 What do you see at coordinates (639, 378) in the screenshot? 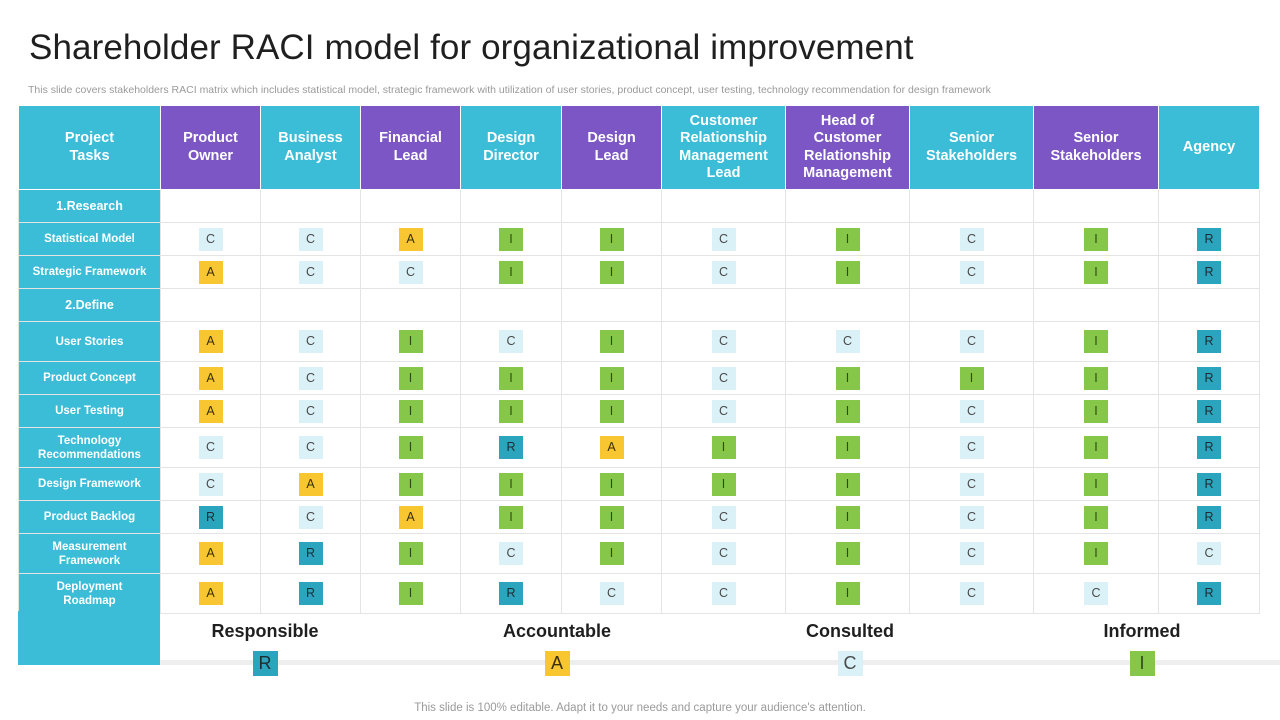
I see `table-row: Product Concept A C I I I C I I I R` at bounding box center [639, 378].